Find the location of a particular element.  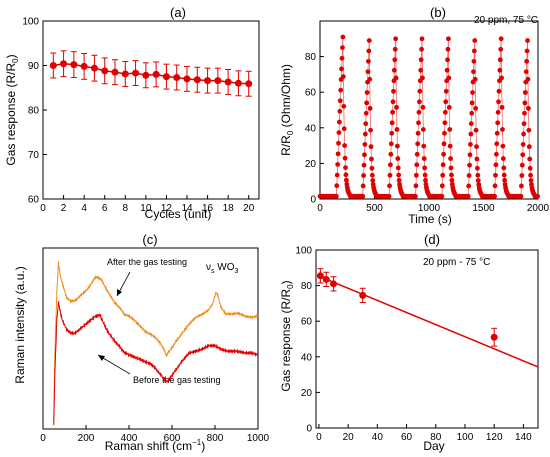

panel-c-xlabel-sup: −1 is located at coordinates (197, 442).